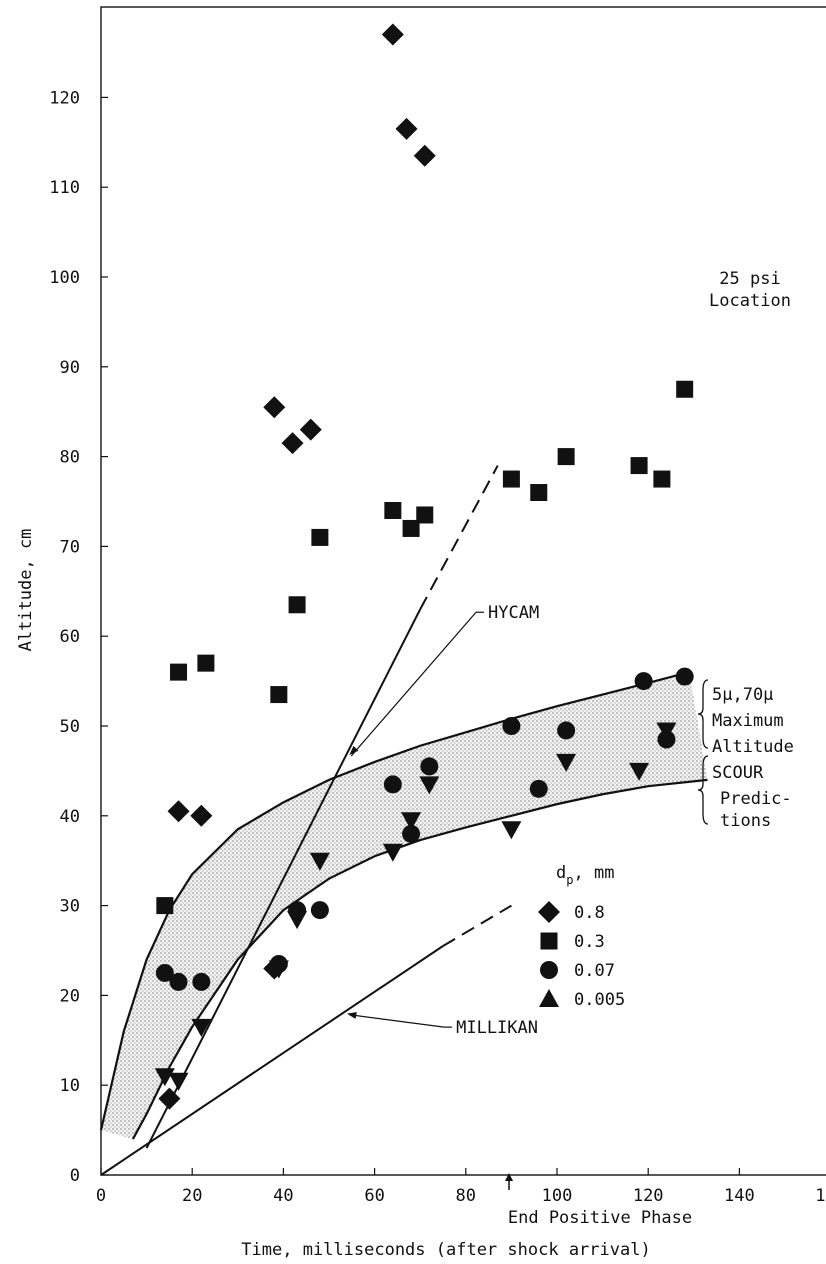  I want to click on x-tick-label: 20, so click(192, 1196).